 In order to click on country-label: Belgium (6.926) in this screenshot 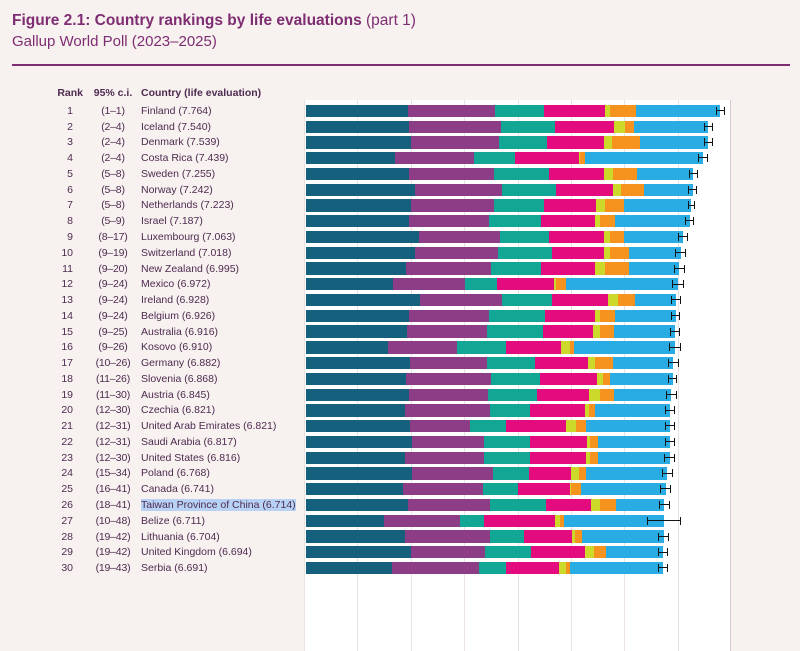, I will do `click(178, 315)`.